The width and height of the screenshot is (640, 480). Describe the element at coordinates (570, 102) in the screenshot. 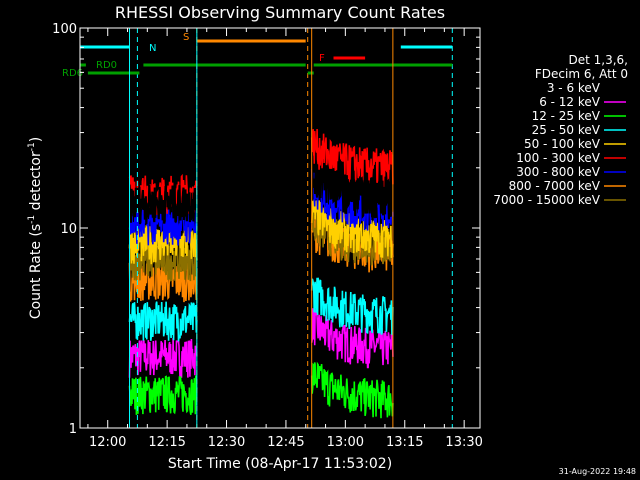

I see `legend-label-1: 6 - 12 keV` at that location.